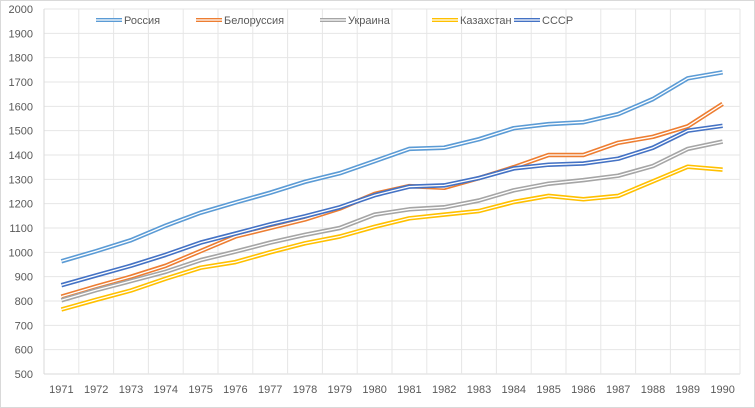 This screenshot has width=755, height=408. Describe the element at coordinates (21, 59) in the screenshot. I see `y-tick-label: 1800` at that location.